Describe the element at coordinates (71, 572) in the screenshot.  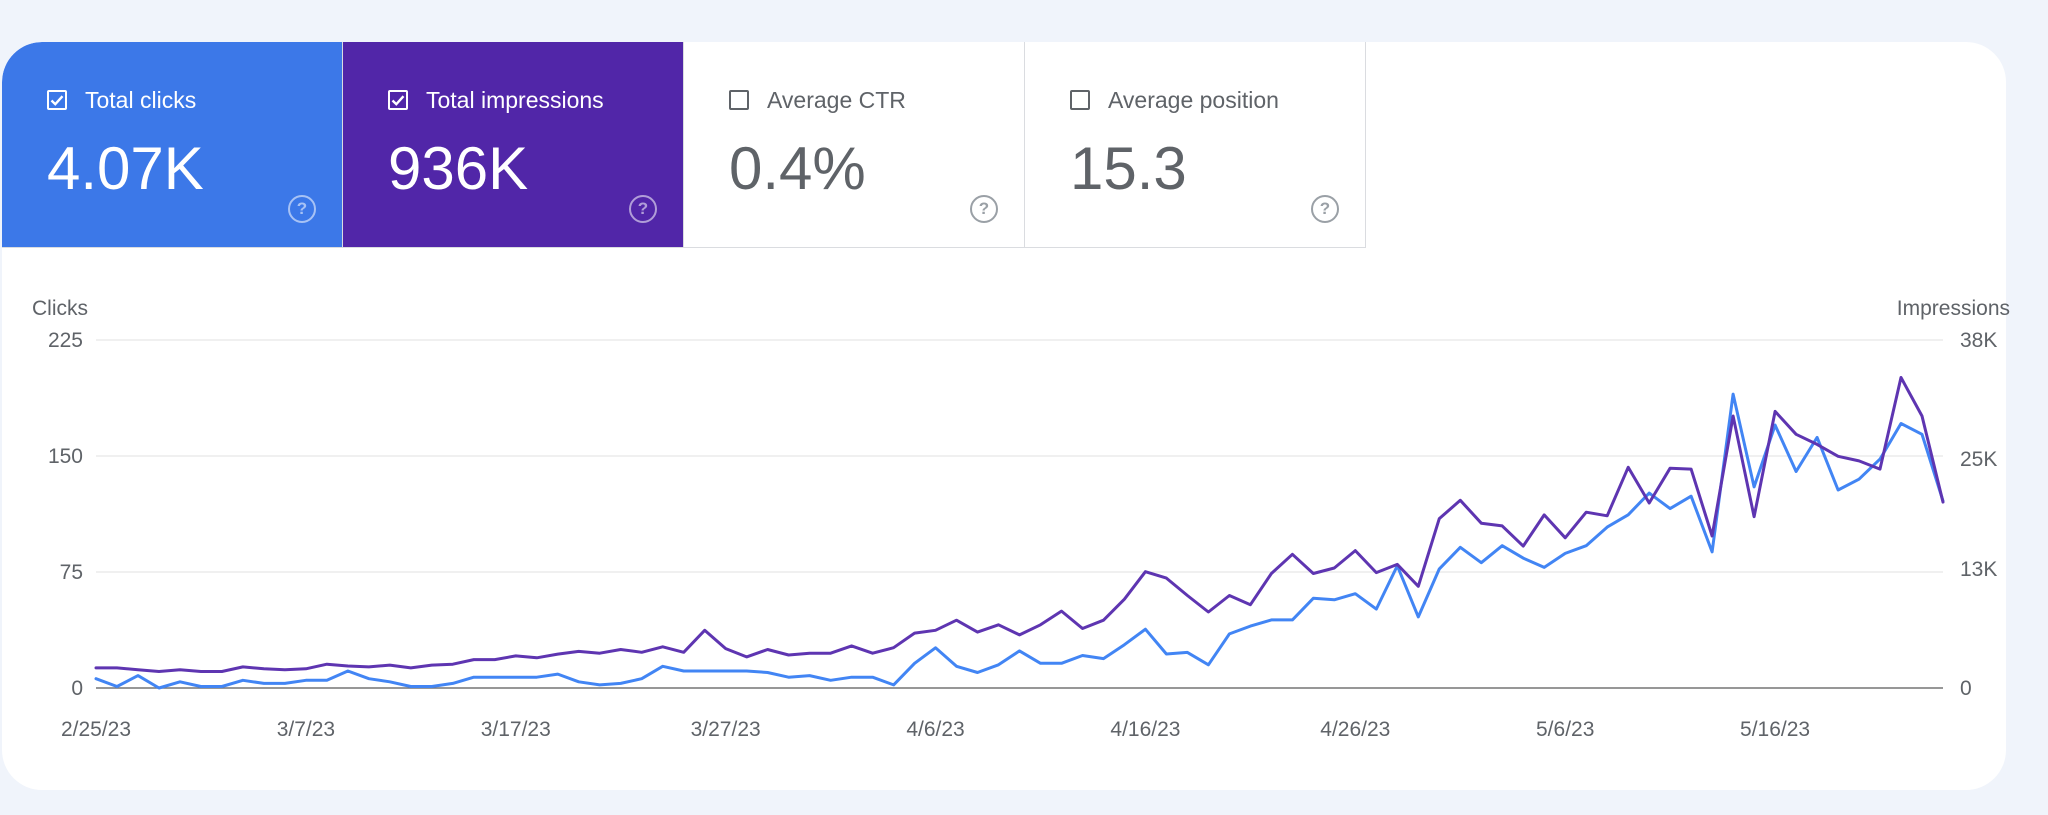
I see `y-tick-label-left: 75` at that location.